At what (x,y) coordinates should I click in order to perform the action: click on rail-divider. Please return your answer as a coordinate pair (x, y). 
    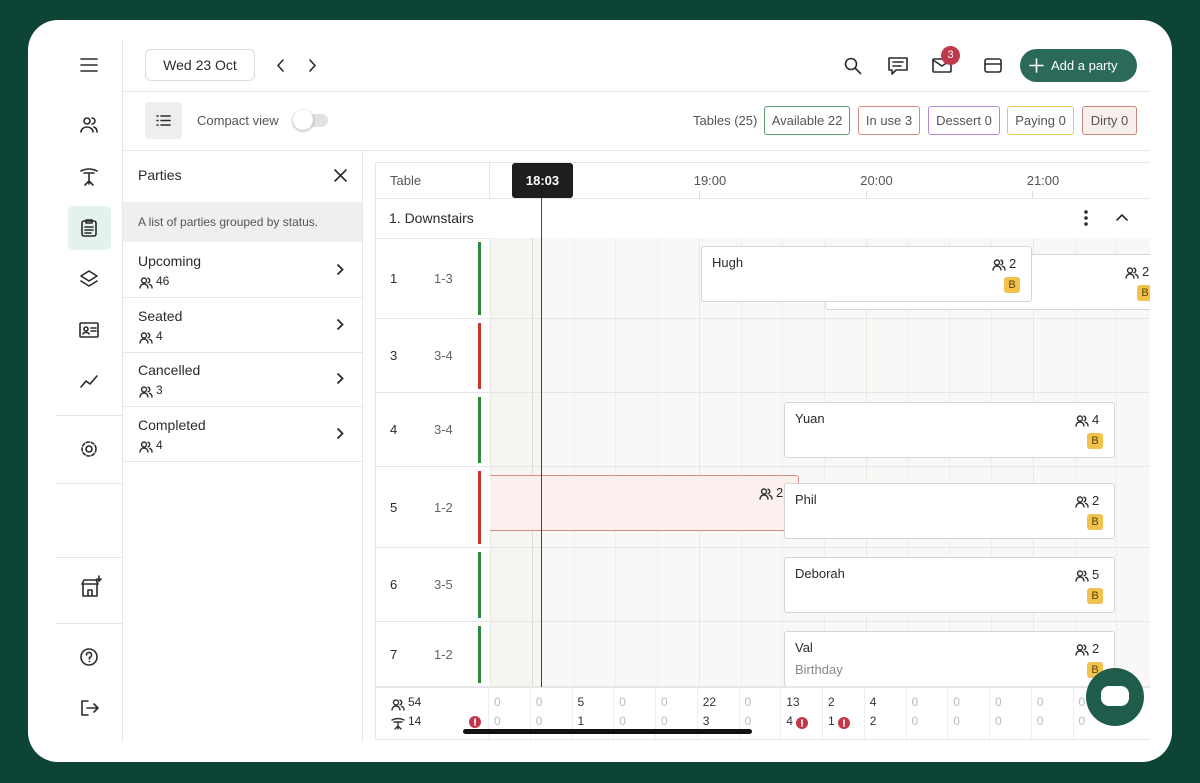
    Looking at the image, I should click on (122, 391).